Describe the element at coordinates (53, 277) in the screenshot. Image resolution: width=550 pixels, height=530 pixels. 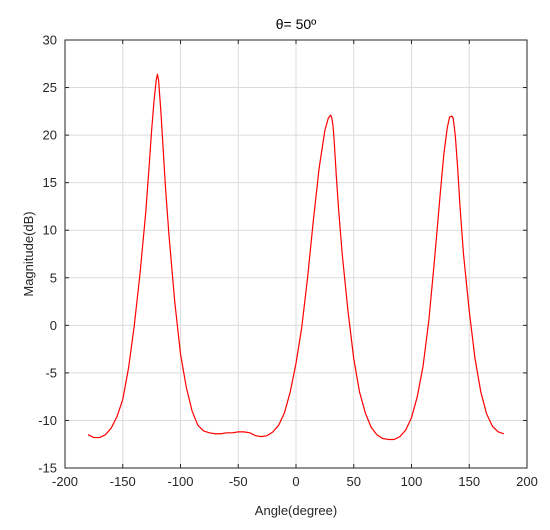
I see `y-tick-label: 5` at that location.